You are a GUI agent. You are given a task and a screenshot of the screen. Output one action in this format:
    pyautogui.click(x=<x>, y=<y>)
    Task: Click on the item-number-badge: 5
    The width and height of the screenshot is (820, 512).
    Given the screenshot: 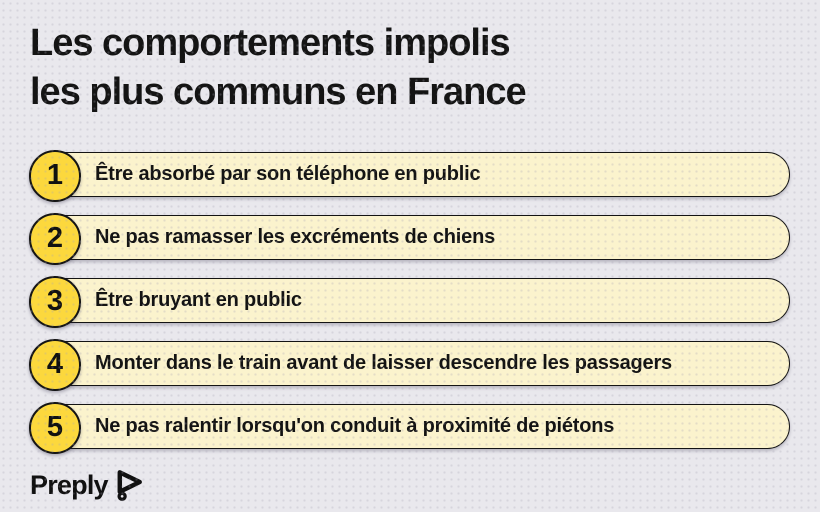 What is the action you would take?
    pyautogui.click(x=55, y=427)
    